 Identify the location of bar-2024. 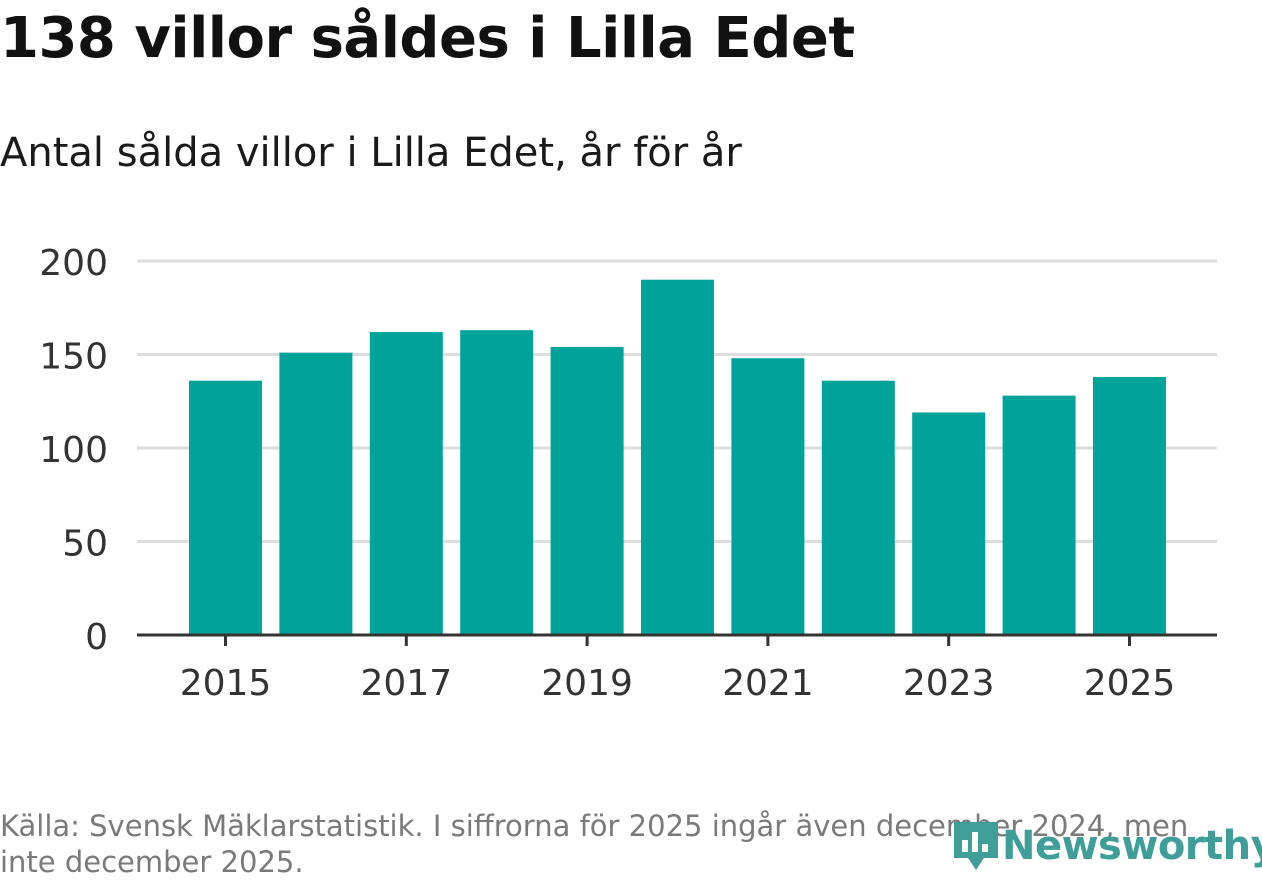
(1039, 515).